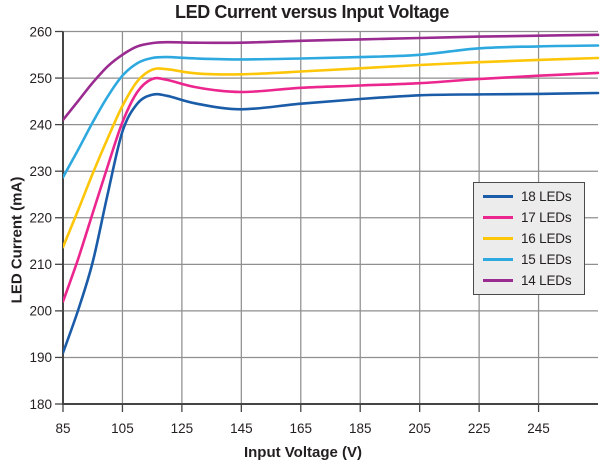  Describe the element at coordinates (538, 428) in the screenshot. I see `x-tick-label: 245` at that location.